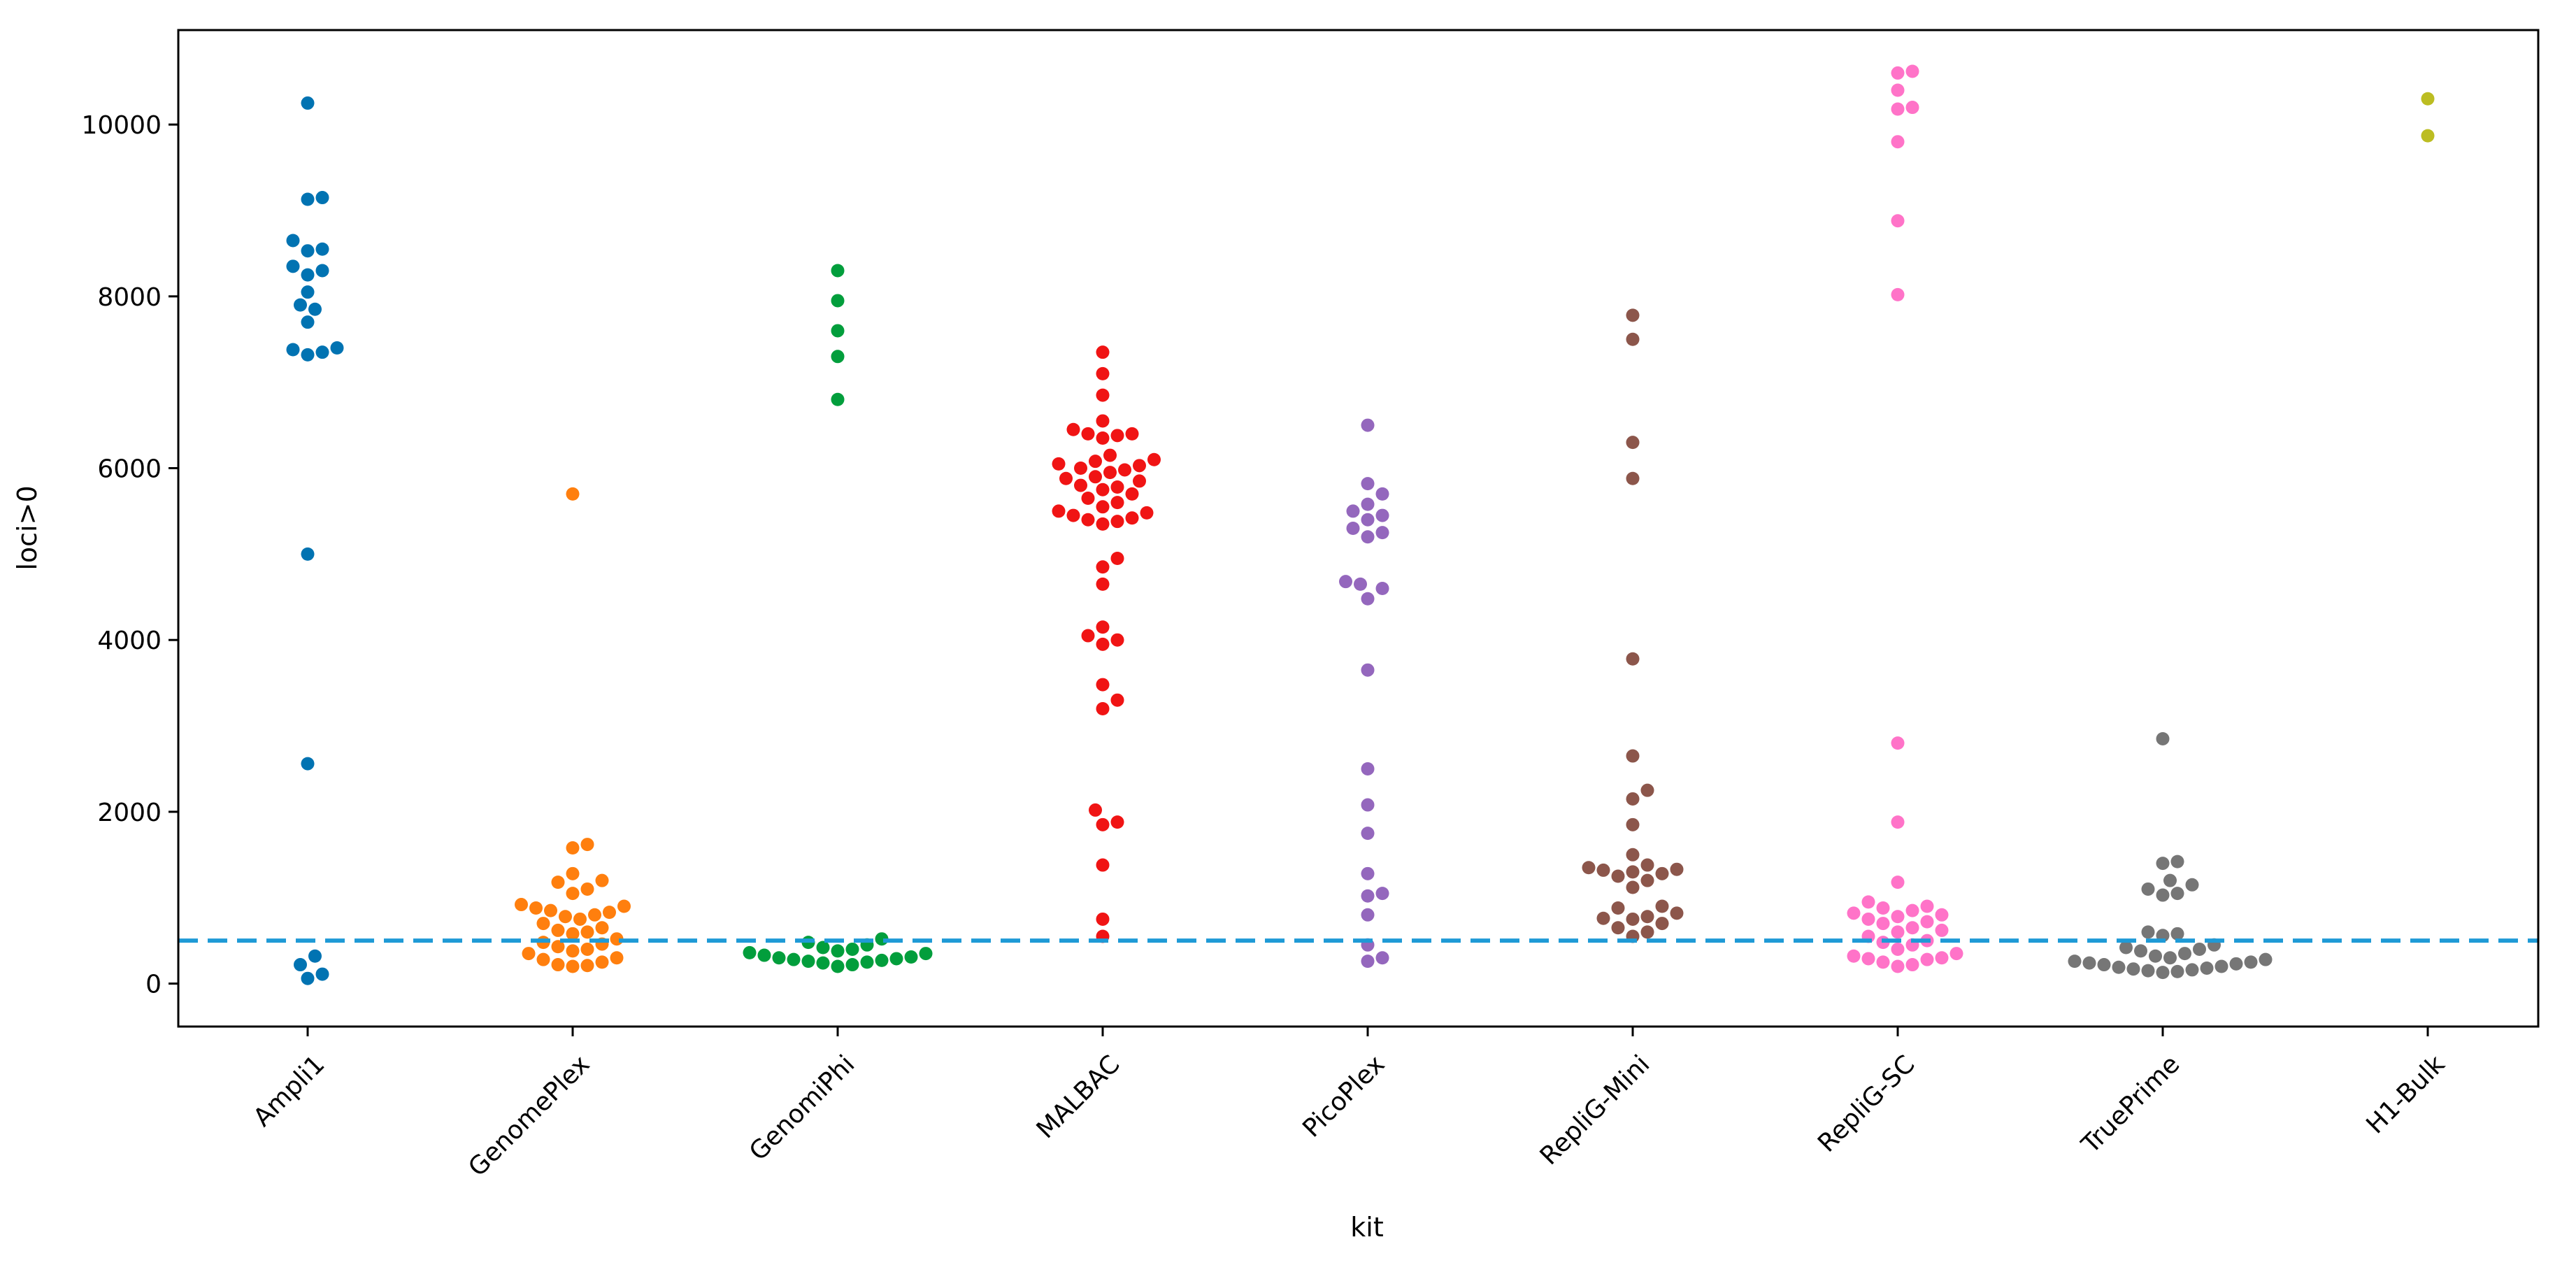 The image size is (2576, 1265). What do you see at coordinates (129, 555) in the screenshot?
I see `y-axis-ticks: 0 2000 4000 6000 8000 10000` at bounding box center [129, 555].